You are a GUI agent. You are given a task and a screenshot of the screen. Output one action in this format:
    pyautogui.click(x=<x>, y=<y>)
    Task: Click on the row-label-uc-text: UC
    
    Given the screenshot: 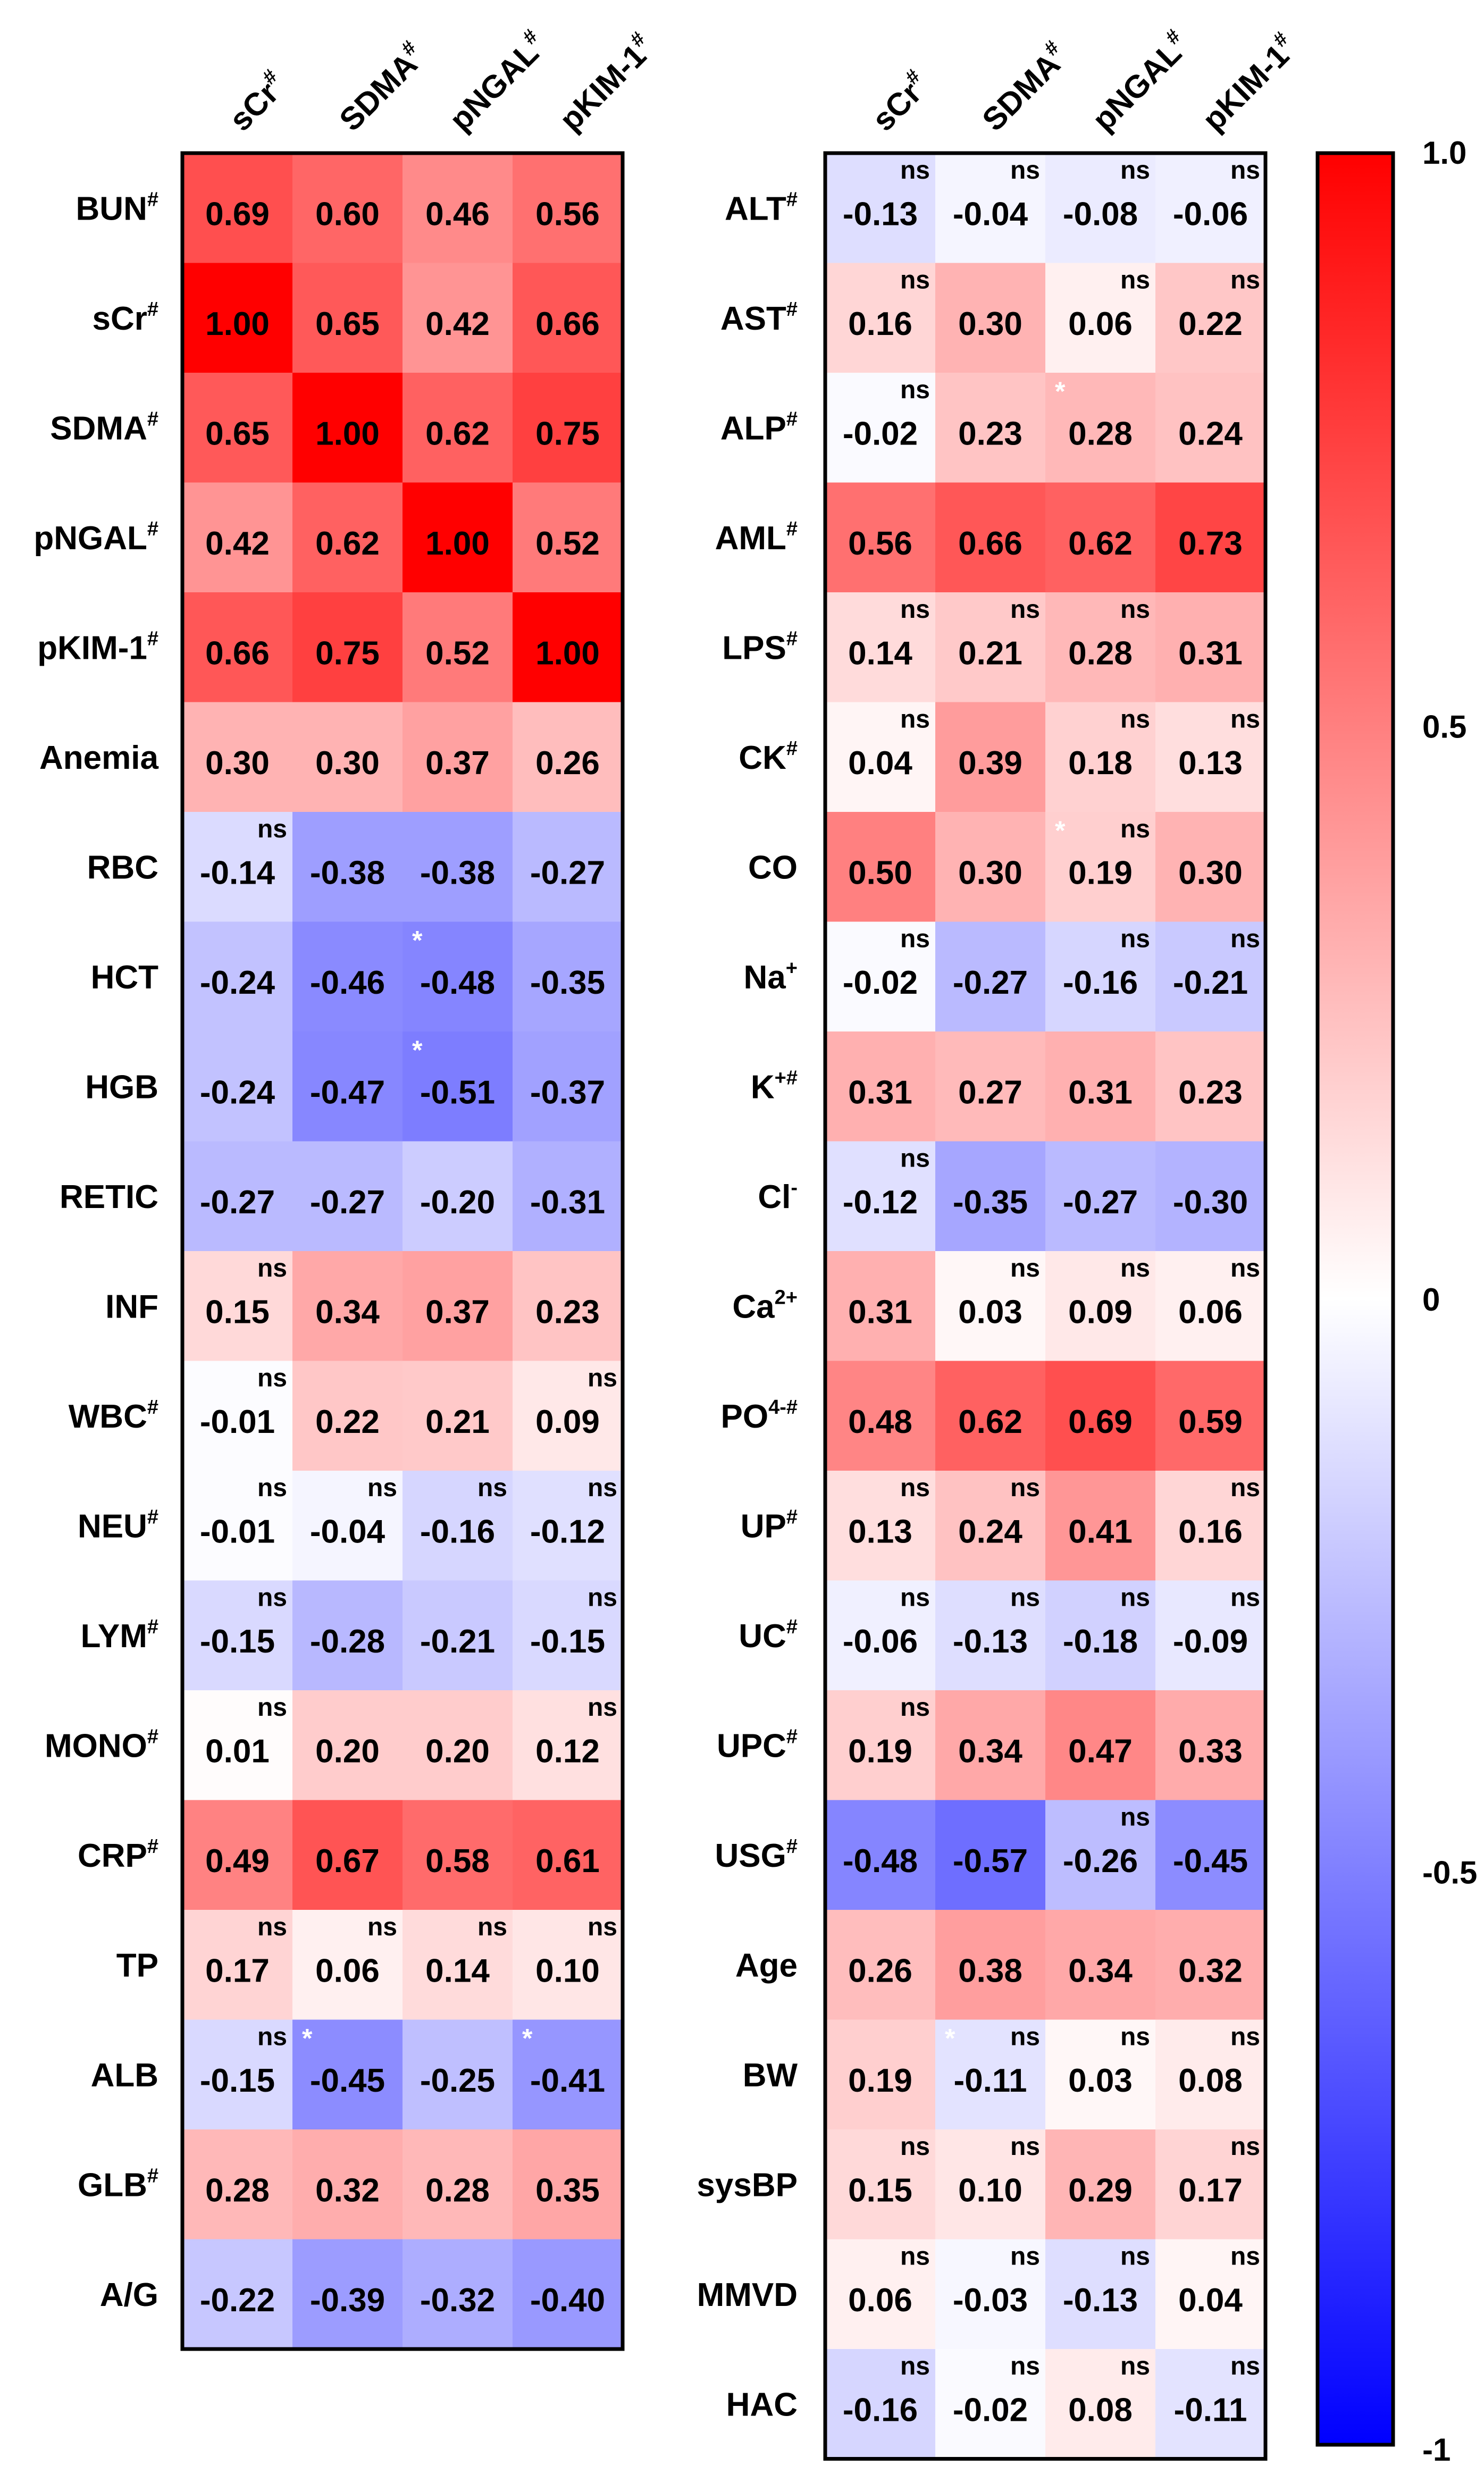 What is the action you would take?
    pyautogui.click(x=762, y=1636)
    